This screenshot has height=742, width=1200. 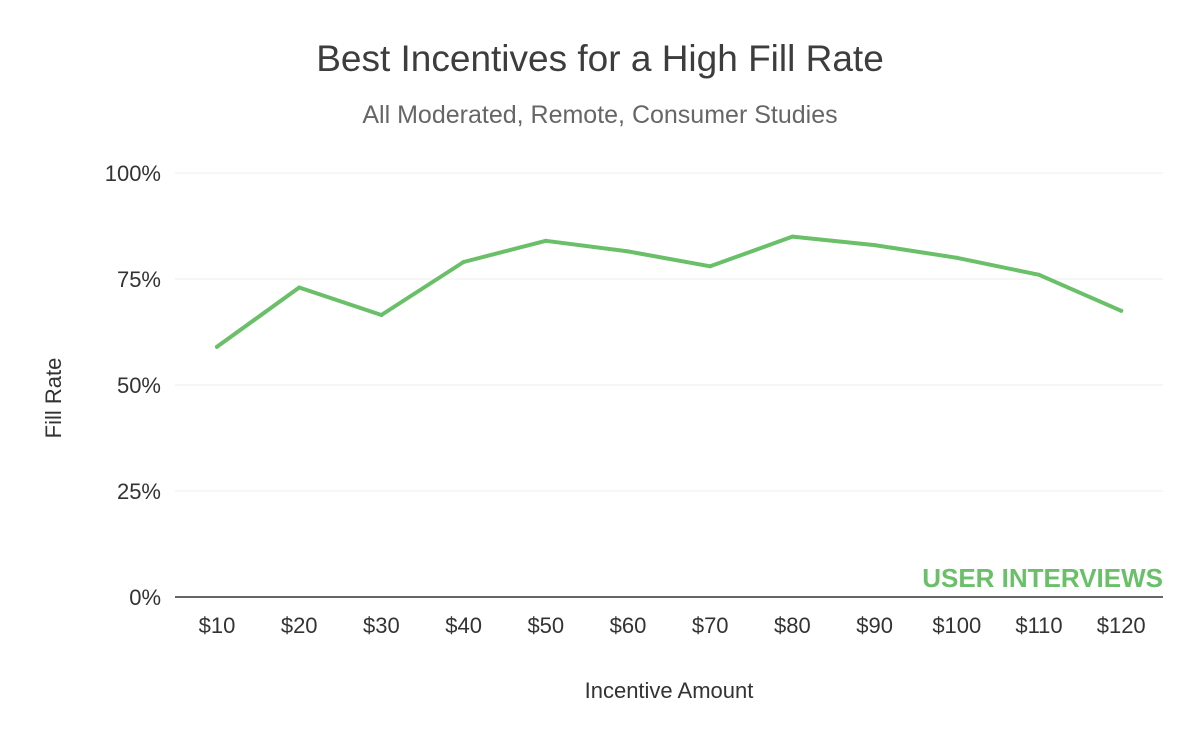 What do you see at coordinates (710, 625) in the screenshot?
I see `x-tick-label: $70` at bounding box center [710, 625].